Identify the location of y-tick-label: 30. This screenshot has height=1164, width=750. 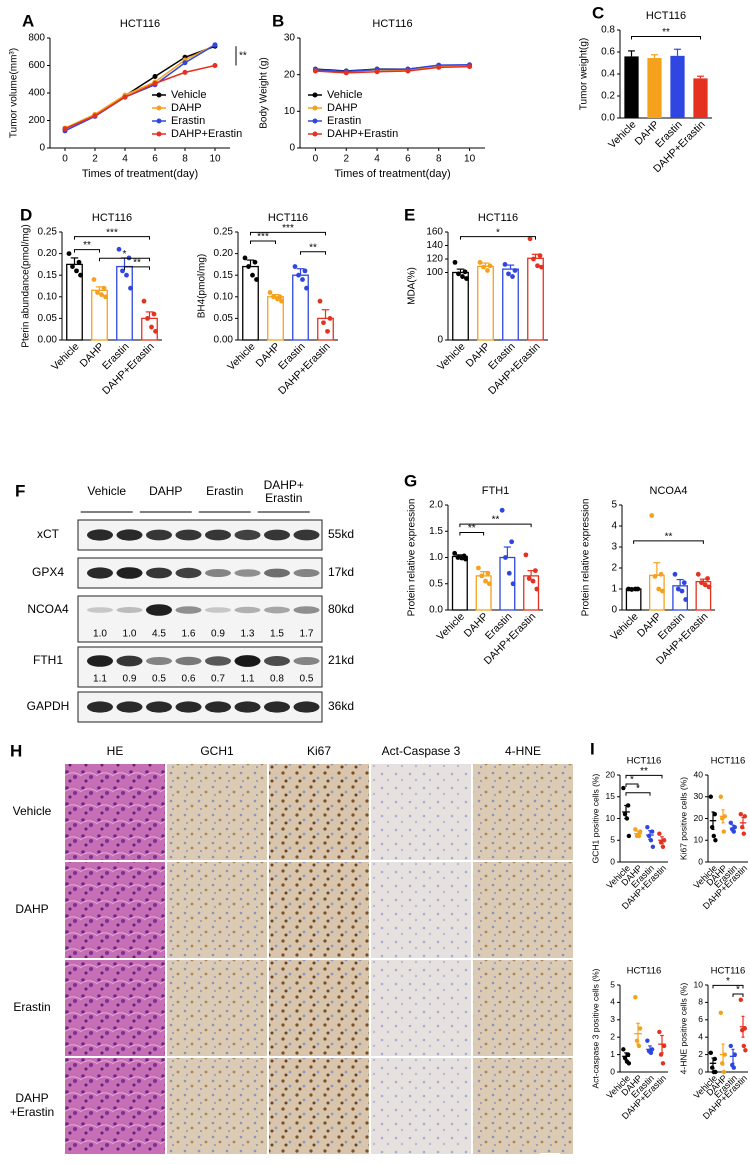
(290, 38).